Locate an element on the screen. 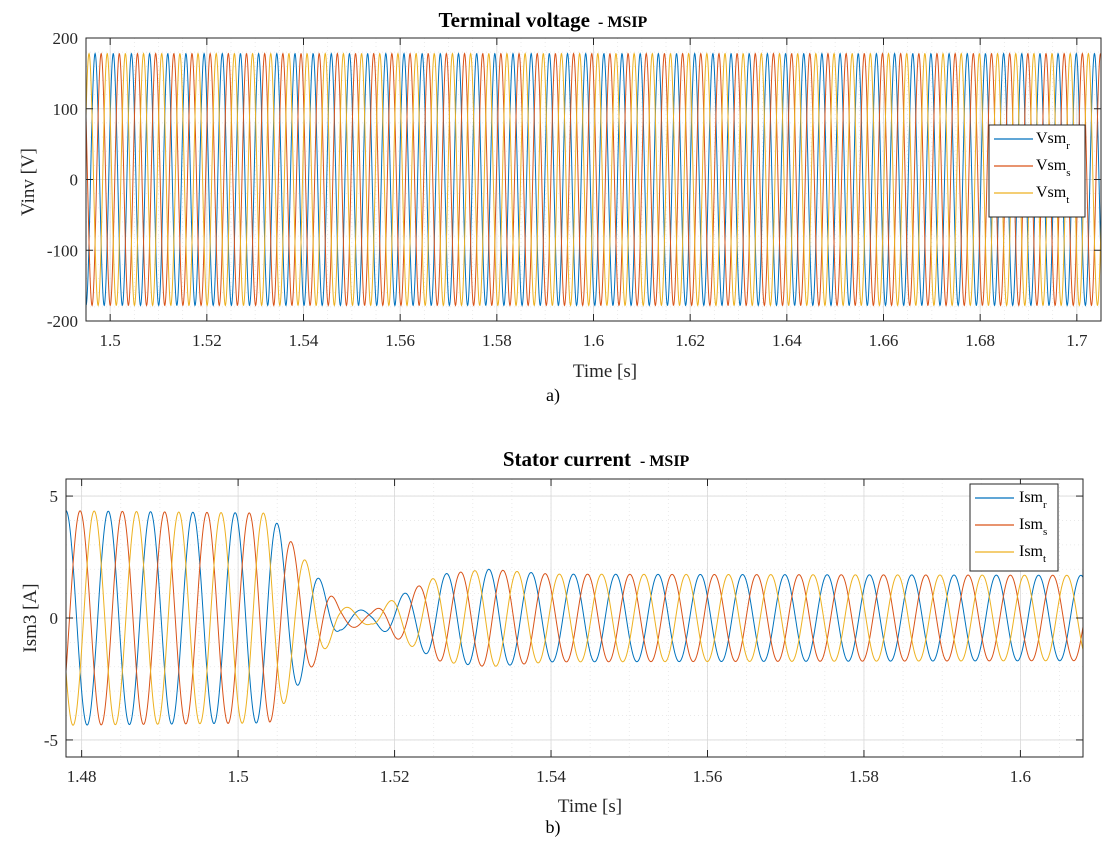  chart-a-legend-box is located at coordinates (1037, 171).